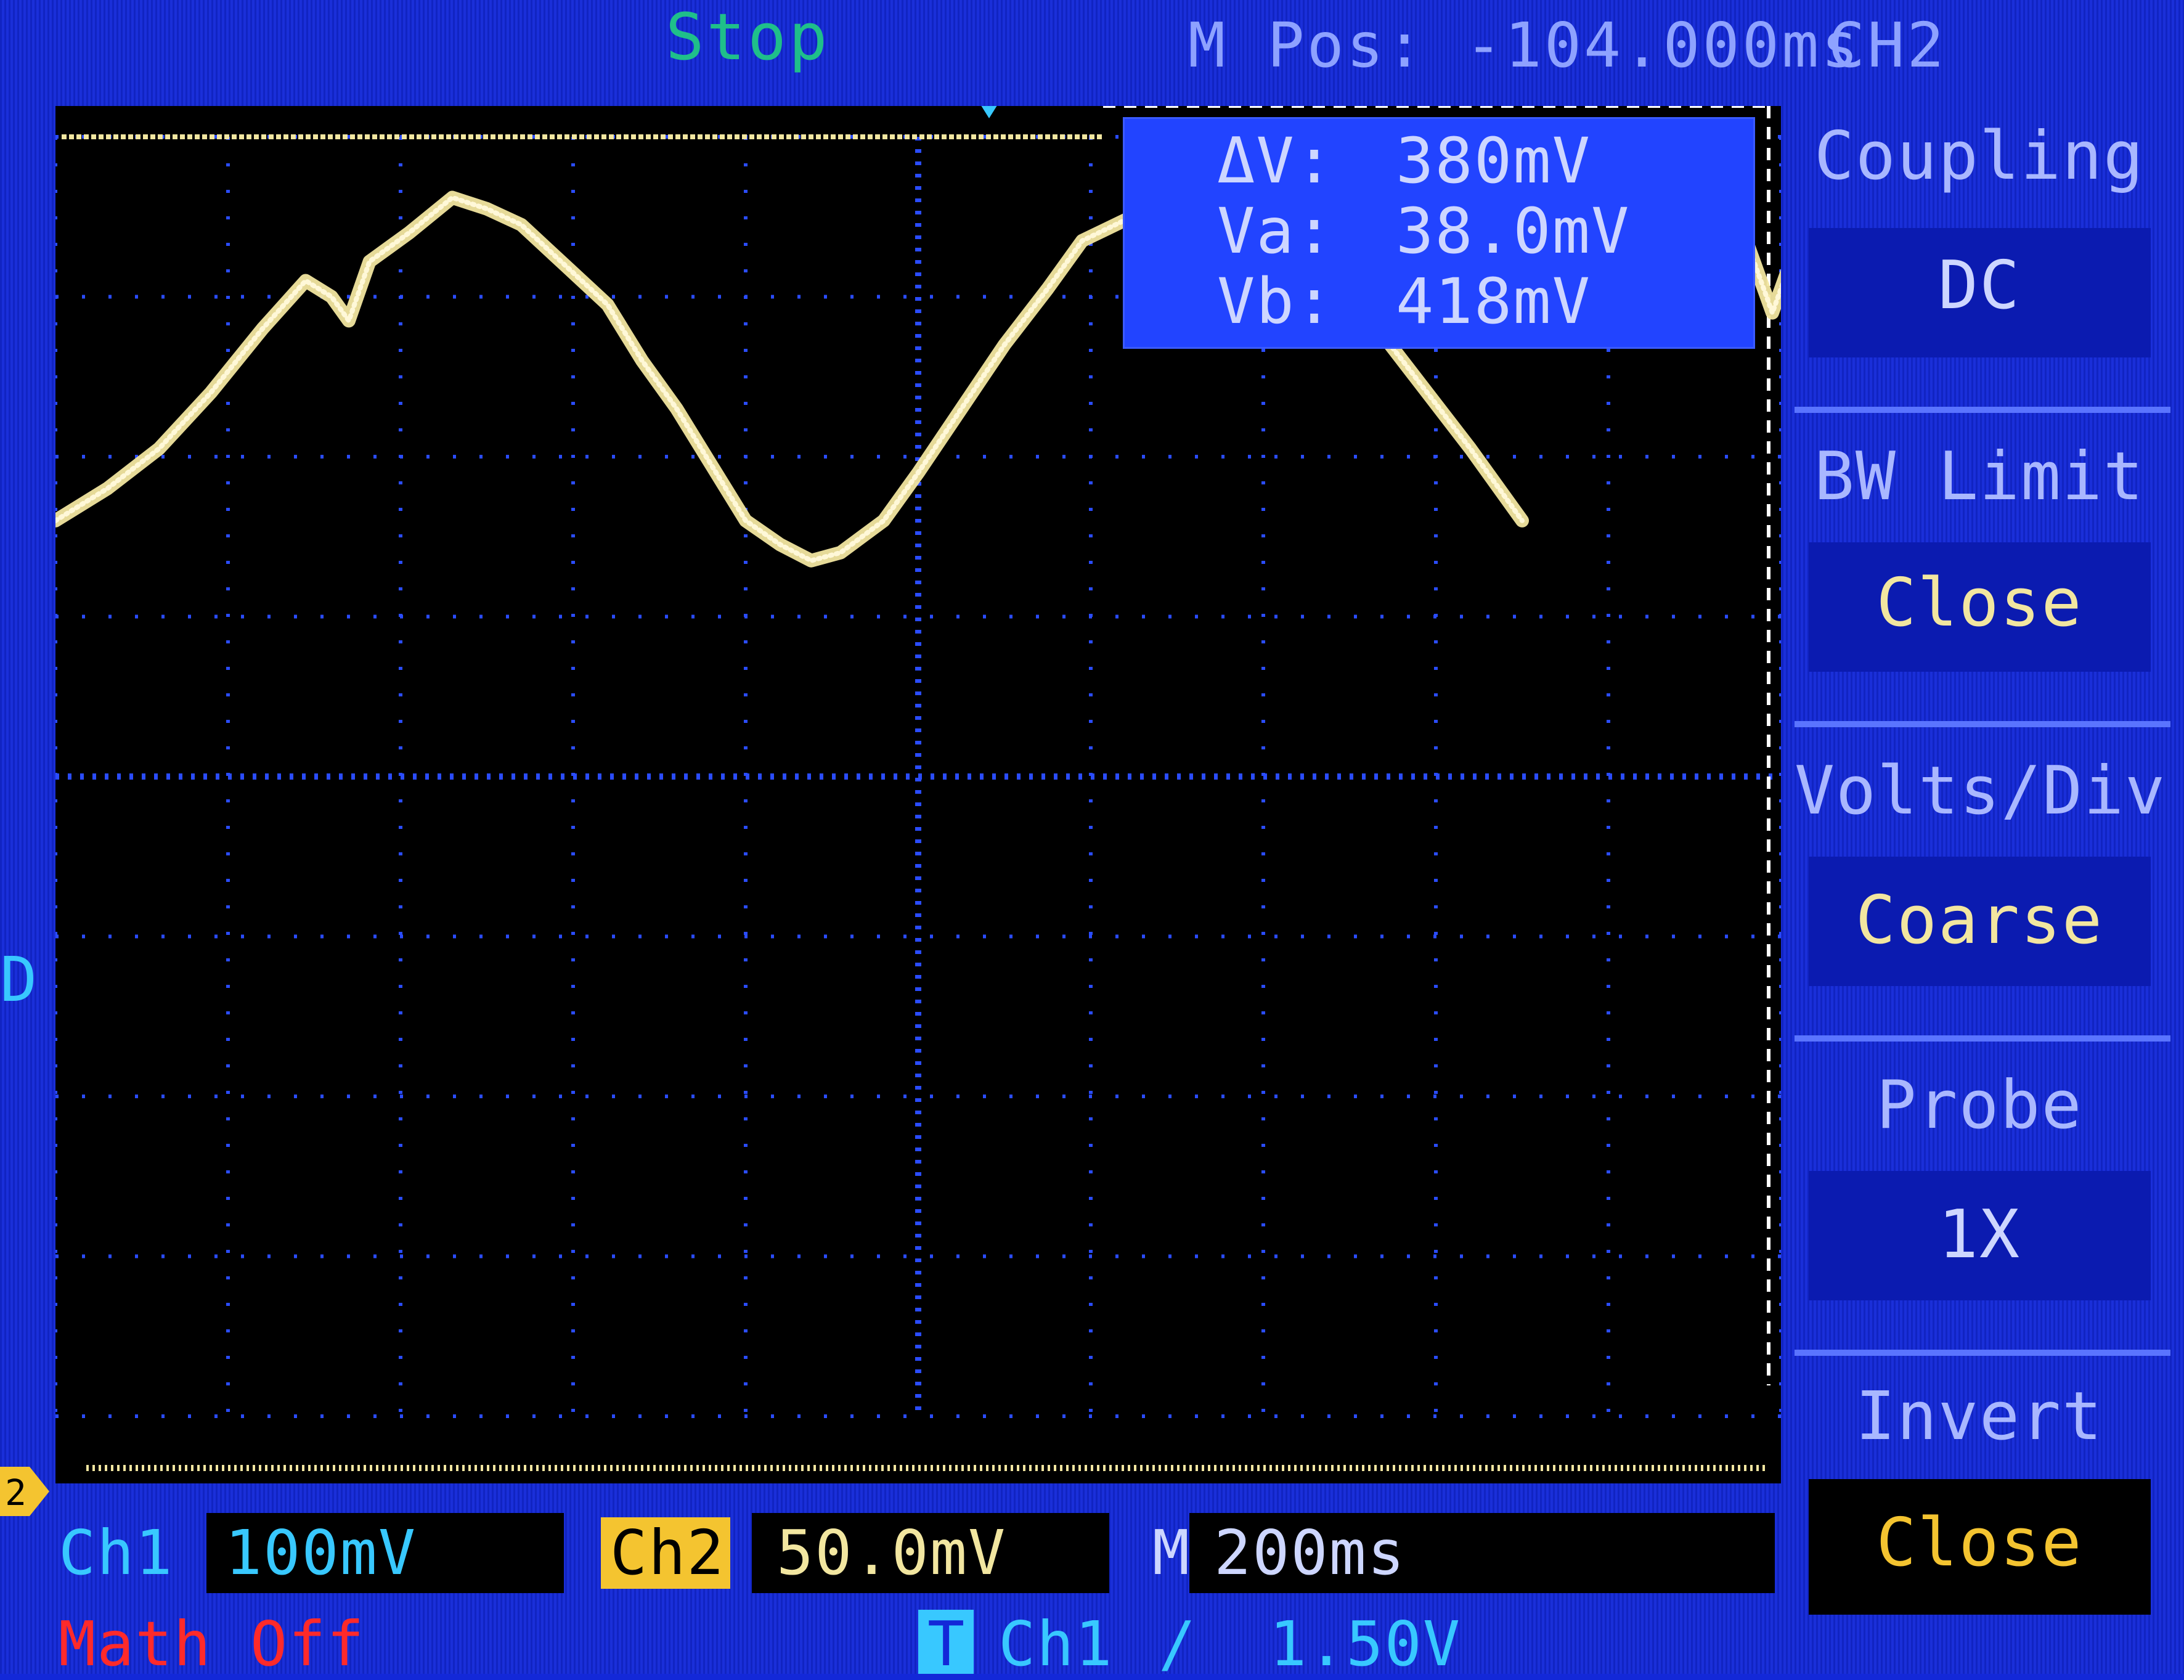  I want to click on ch1-label: Ch1, so click(116, 1553).